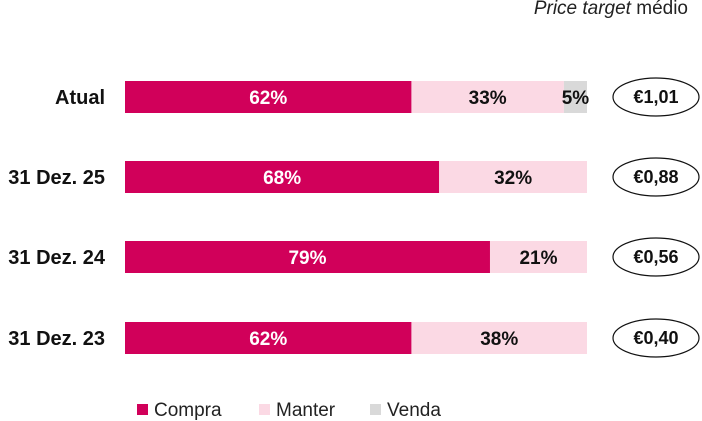  I want to click on price-target-value: €0,40, so click(655, 338).